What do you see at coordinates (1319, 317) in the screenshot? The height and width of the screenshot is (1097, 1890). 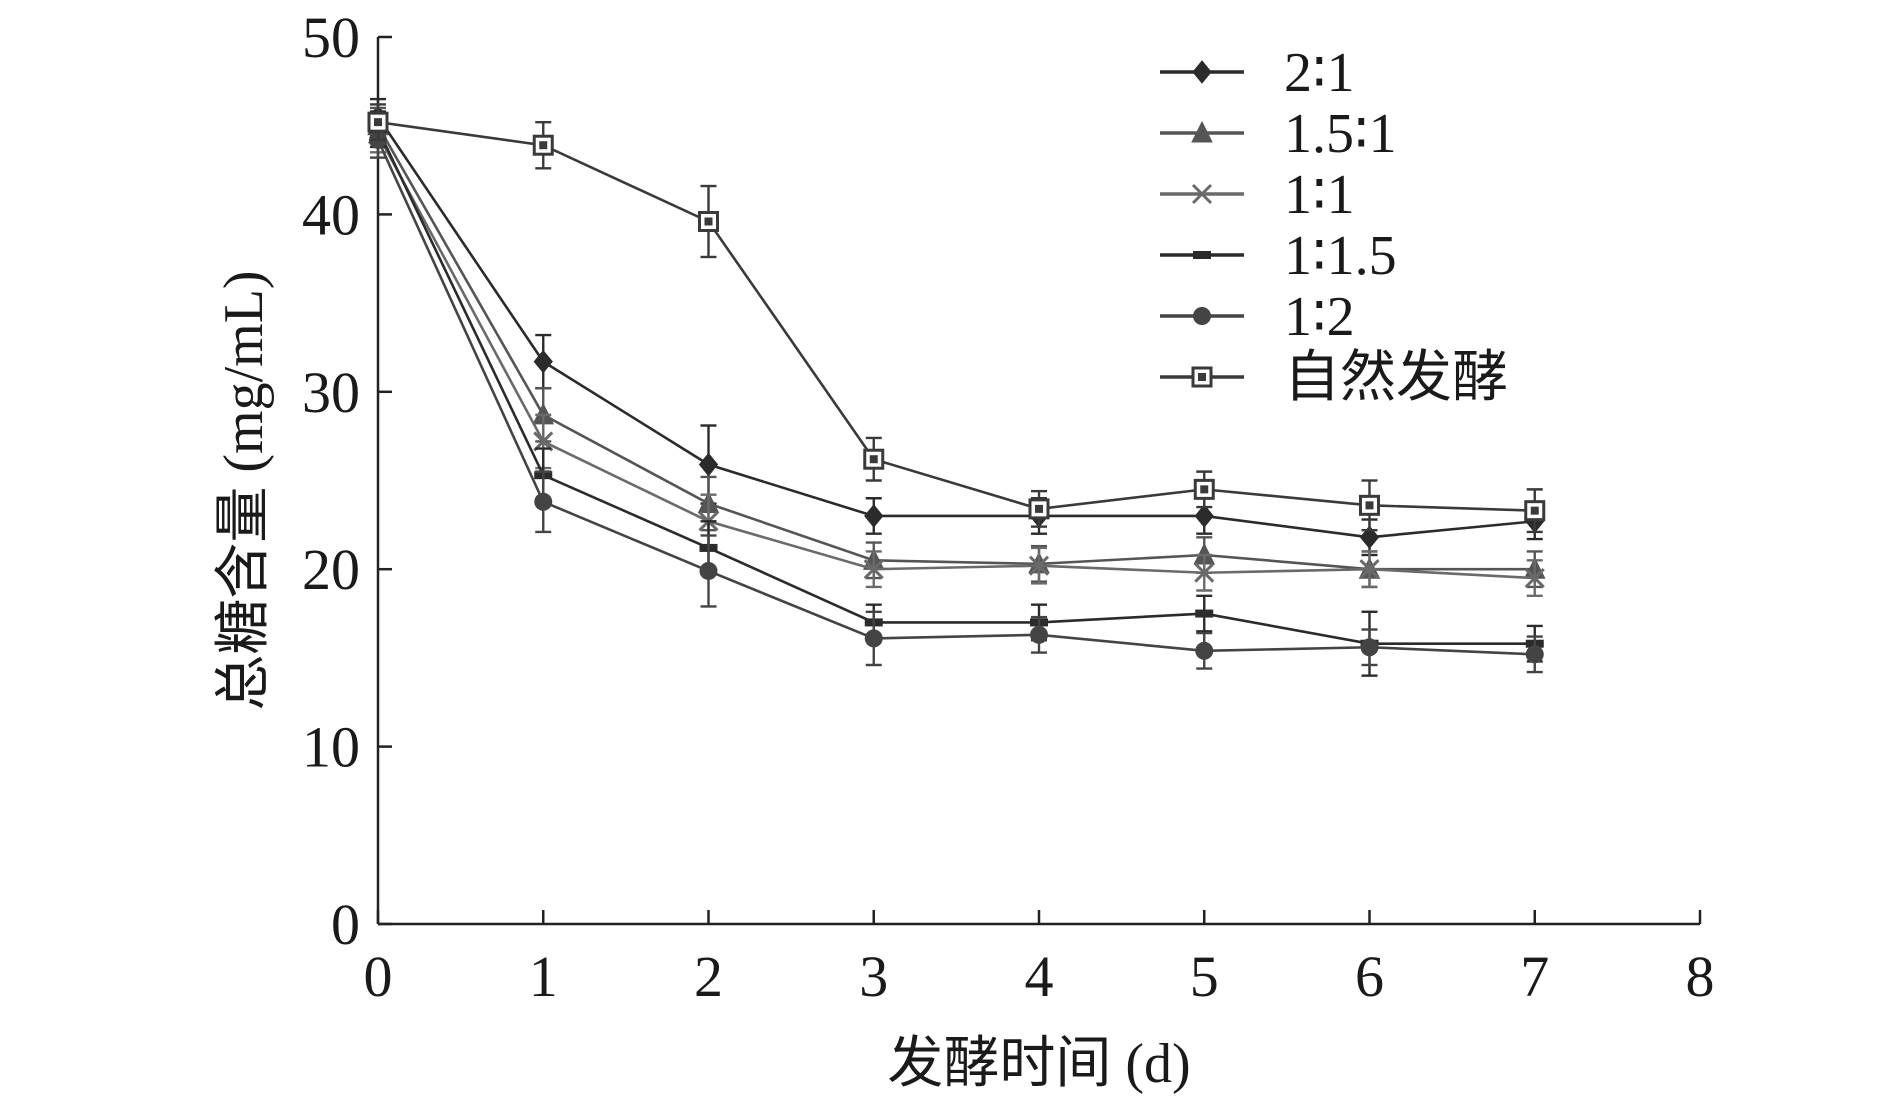 I see `legend-label: 1∶2` at bounding box center [1319, 317].